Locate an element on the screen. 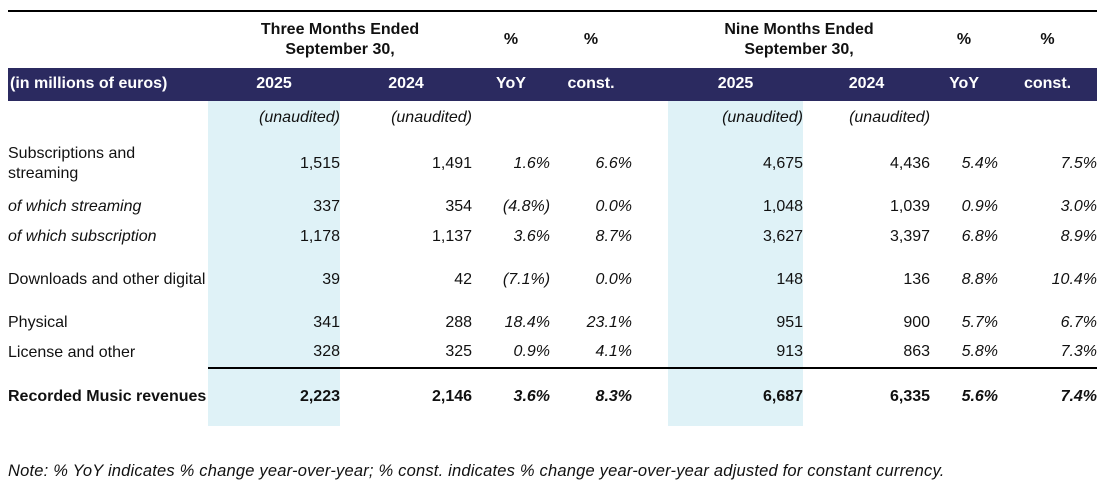 The height and width of the screenshot is (495, 1111). nm-2024-value: 863 is located at coordinates (917, 352).